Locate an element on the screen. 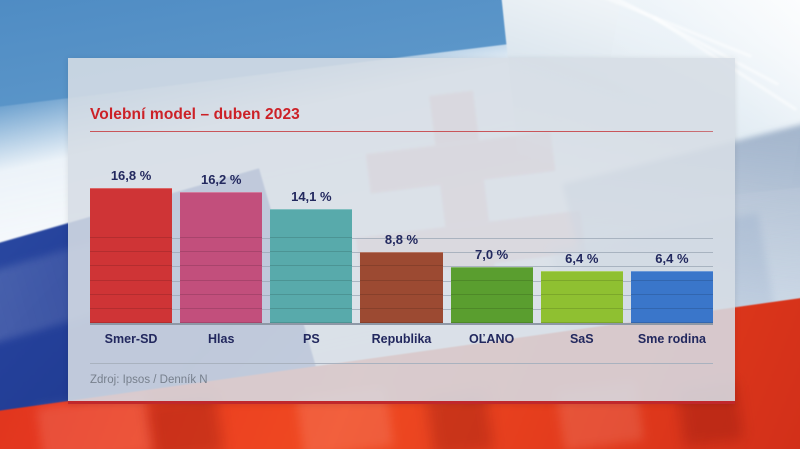 This screenshot has height=449, width=800. bar-value-label: 14,1 % is located at coordinates (311, 196).